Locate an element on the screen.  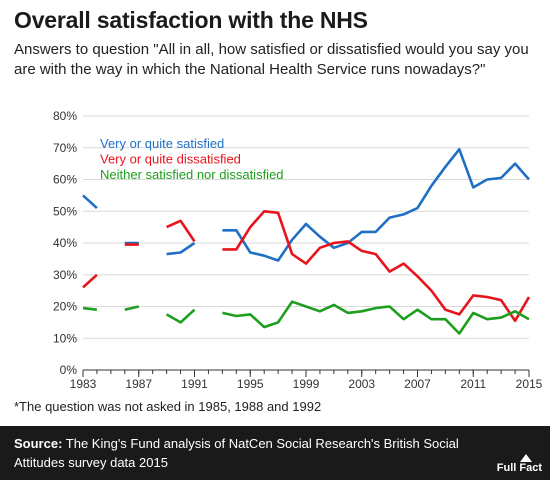
y-tick-label: 10% is located at coordinates (65, 338).